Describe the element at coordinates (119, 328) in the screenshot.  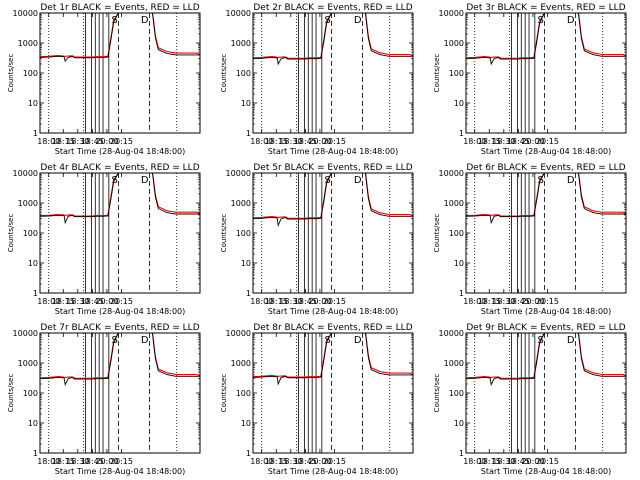
I see `panel-title: Det 7r BLACK = Events, RED = LLD` at that location.